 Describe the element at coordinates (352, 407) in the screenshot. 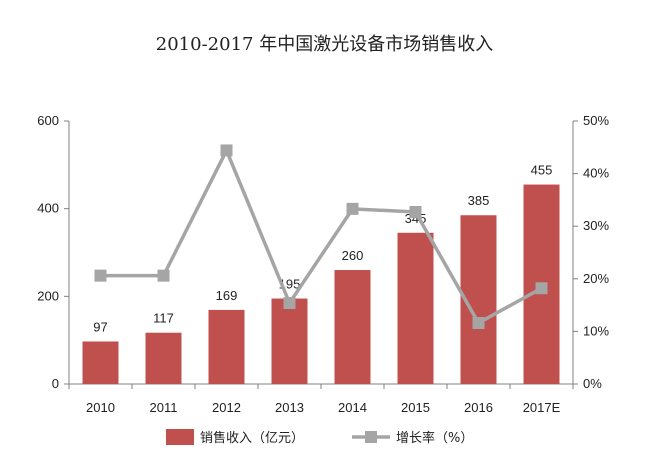

I see `x-axis-tick-label: 2014` at that location.